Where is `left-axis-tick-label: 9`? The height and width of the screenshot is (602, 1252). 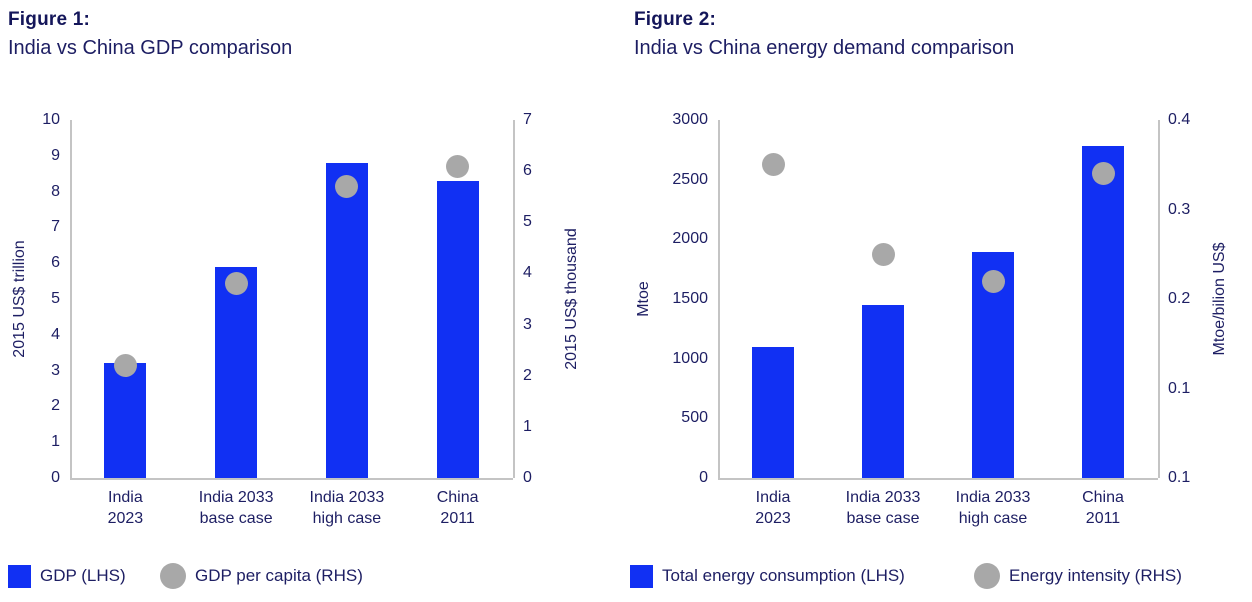 left-axis-tick-label: 9 is located at coordinates (55, 155).